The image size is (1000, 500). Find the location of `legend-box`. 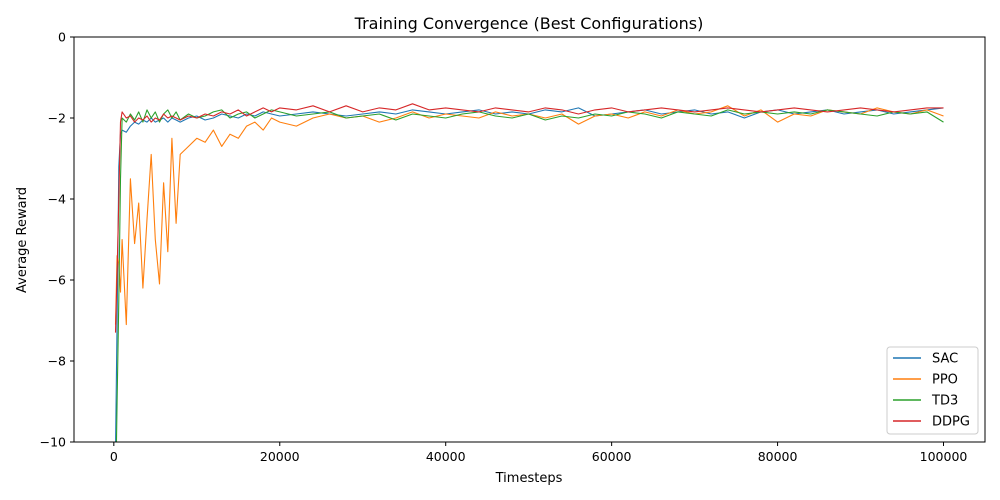

legend-box is located at coordinates (932, 390).